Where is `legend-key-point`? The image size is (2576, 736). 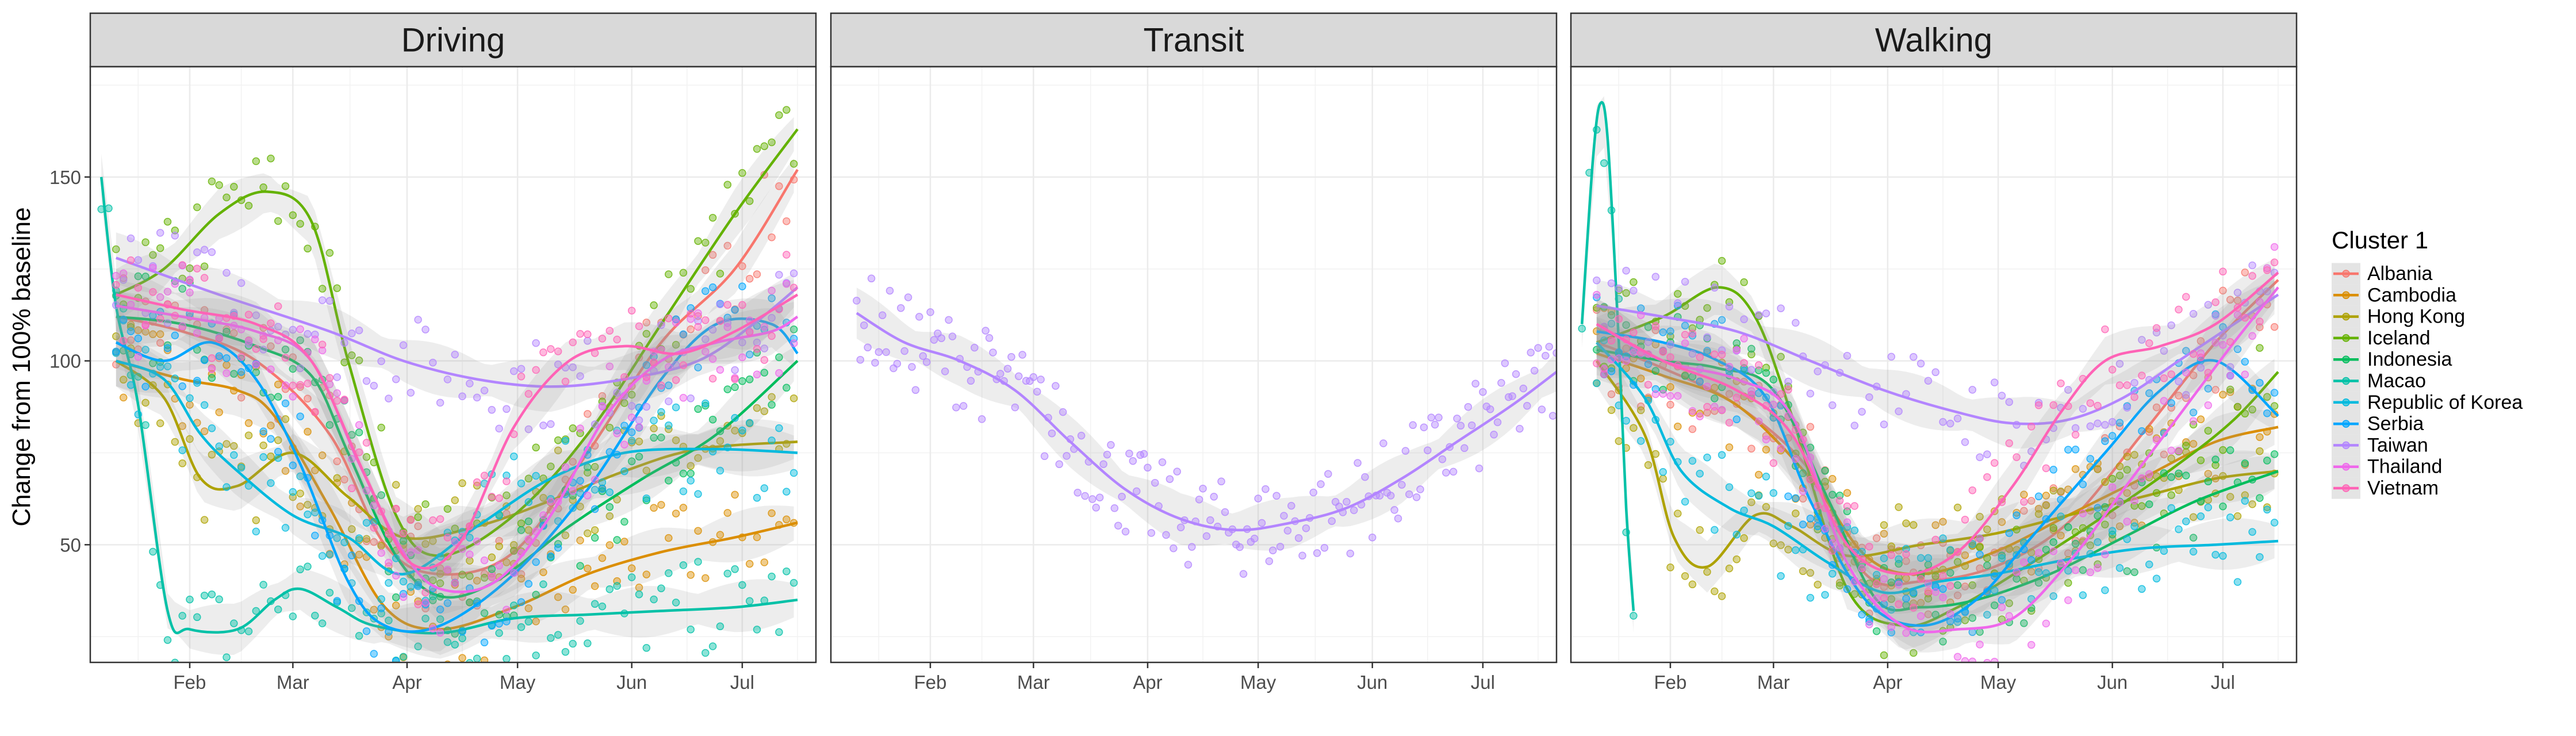
legend-key-point is located at coordinates (2346, 488).